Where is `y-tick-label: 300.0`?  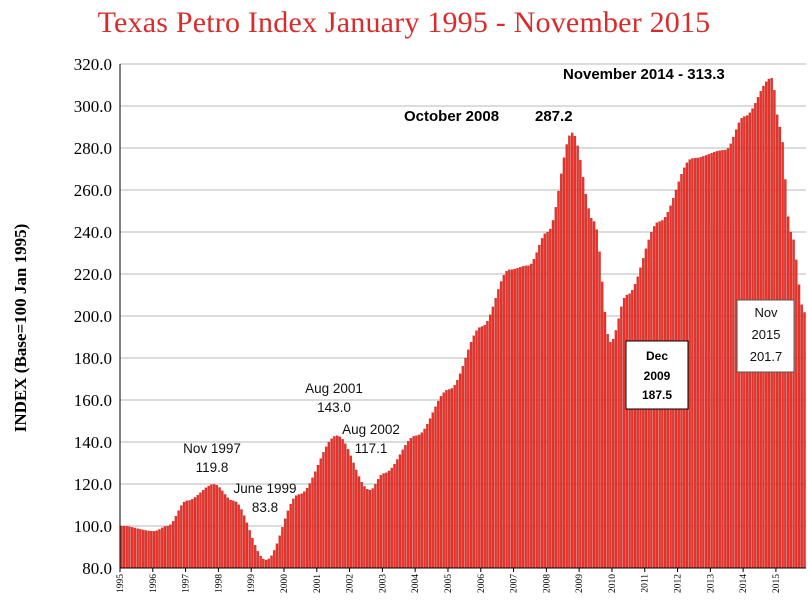
y-tick-label: 300.0 is located at coordinates (93, 106).